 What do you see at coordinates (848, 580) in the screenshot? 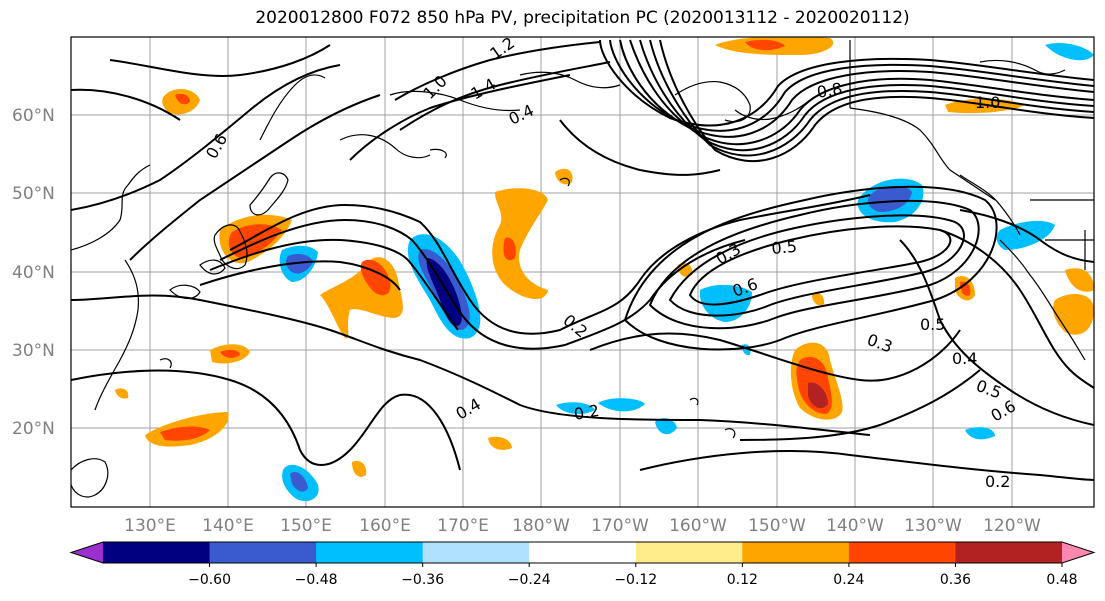
I see `colorbar-label: 0.24` at bounding box center [848, 580].